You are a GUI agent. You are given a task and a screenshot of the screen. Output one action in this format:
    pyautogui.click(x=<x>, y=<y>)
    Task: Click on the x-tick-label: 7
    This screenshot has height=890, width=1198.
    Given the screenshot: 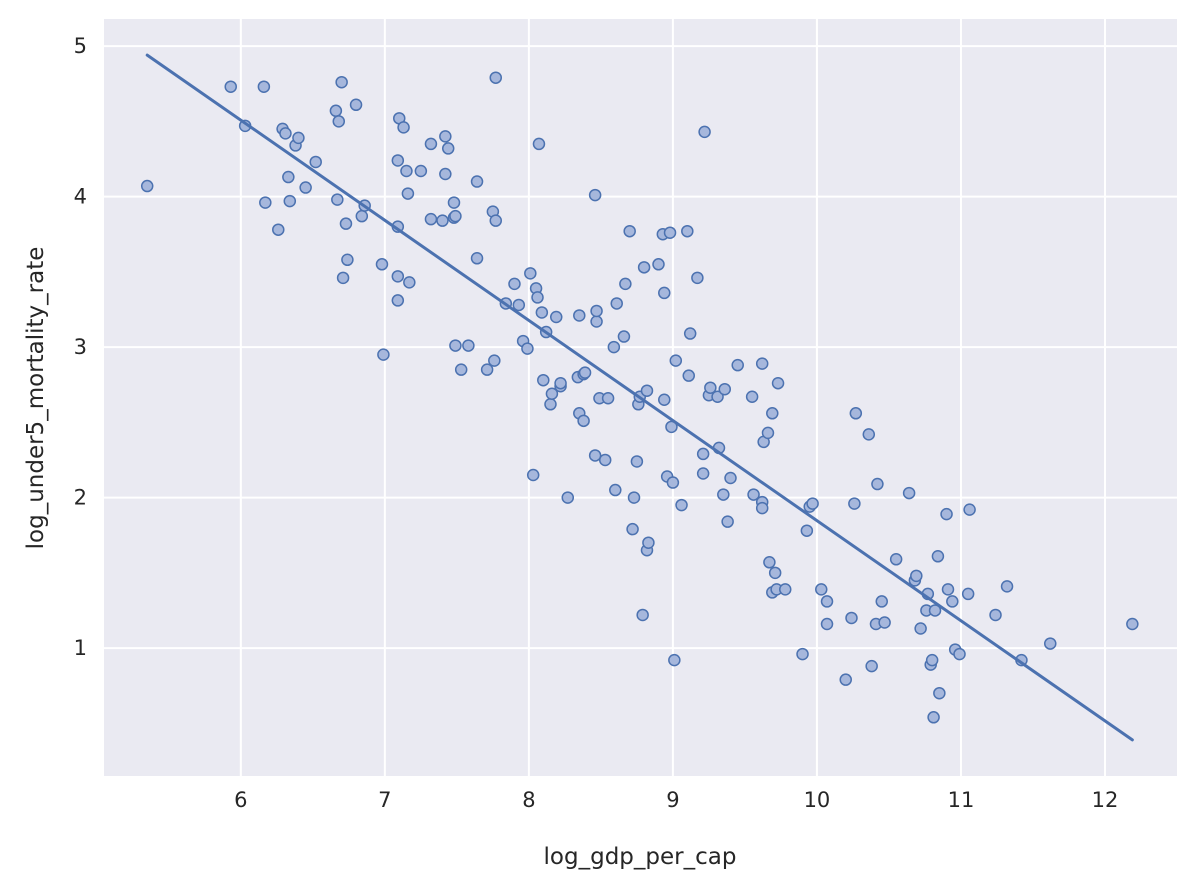 What is the action you would take?
    pyautogui.click(x=384, y=800)
    